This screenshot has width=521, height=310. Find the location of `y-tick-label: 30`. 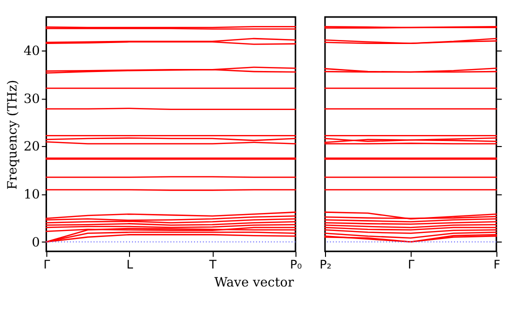

y-tick-label: 30 is located at coordinates (32, 99).